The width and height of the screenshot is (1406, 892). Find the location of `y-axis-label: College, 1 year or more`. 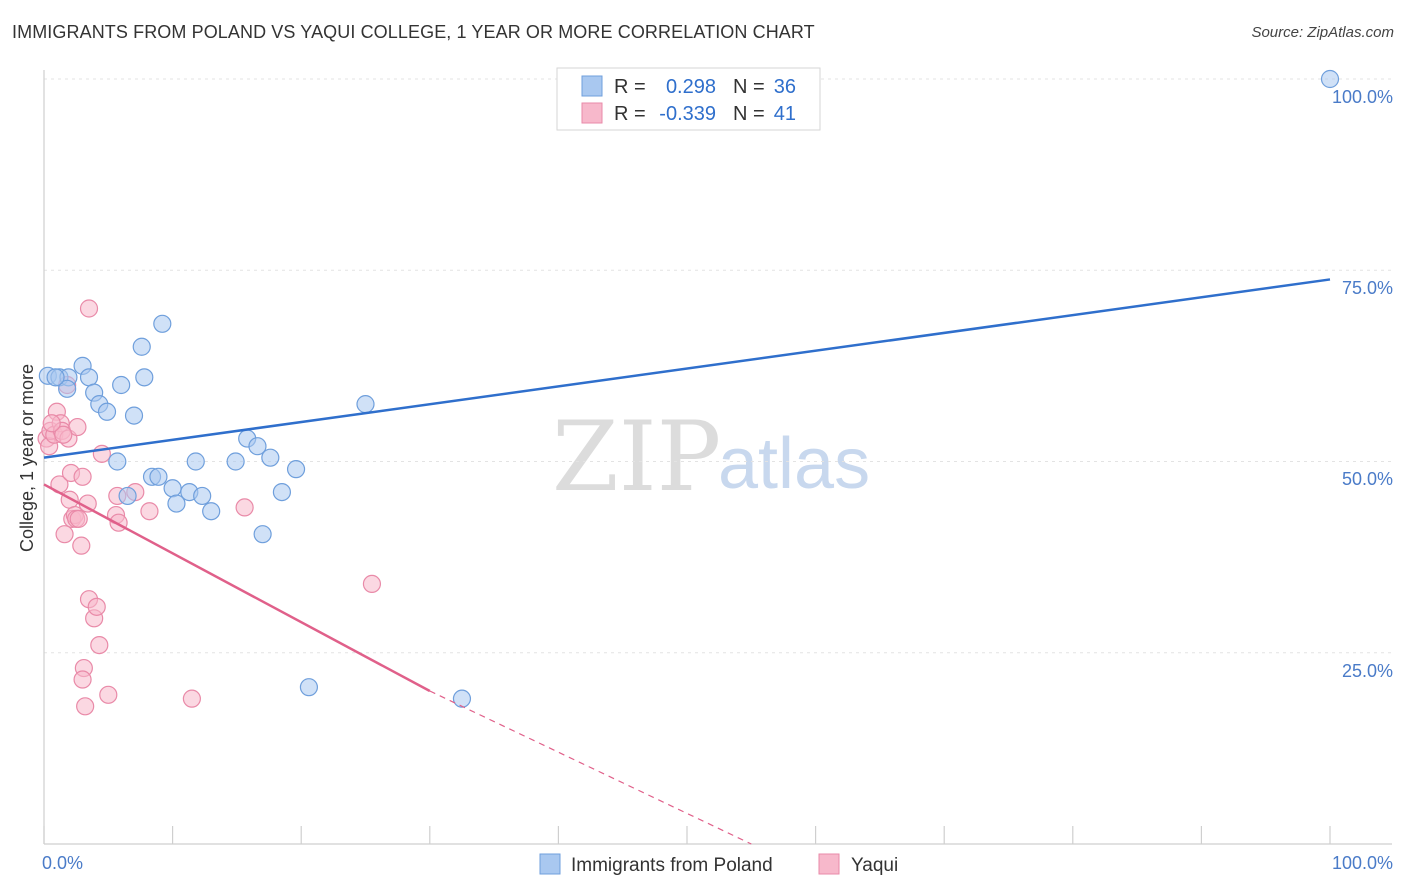

y-axis-label: College, 1 year or more is located at coordinates (27, 458).